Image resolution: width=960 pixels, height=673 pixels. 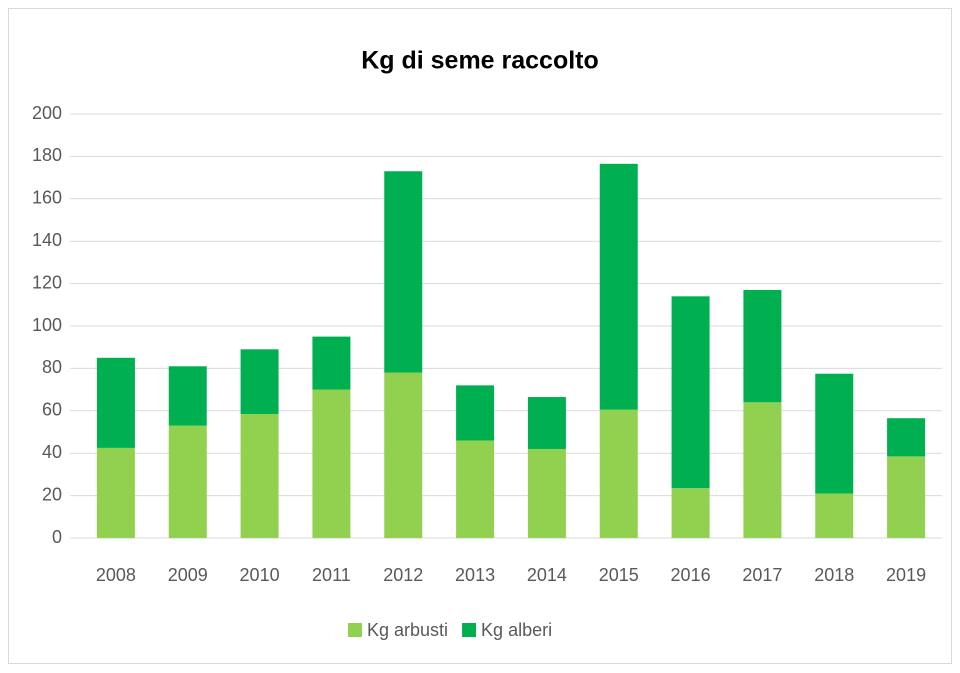 What do you see at coordinates (47, 282) in the screenshot?
I see `y-tick-label: 120` at bounding box center [47, 282].